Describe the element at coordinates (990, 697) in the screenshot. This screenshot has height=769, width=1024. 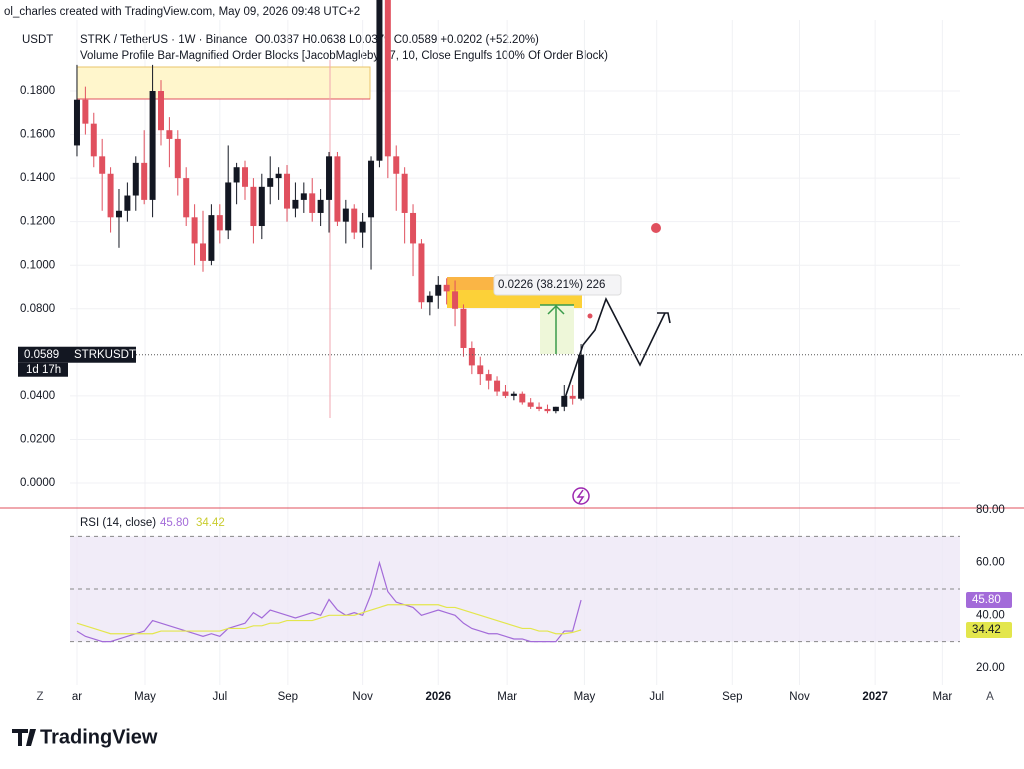
I see `corner-button: A` at that location.